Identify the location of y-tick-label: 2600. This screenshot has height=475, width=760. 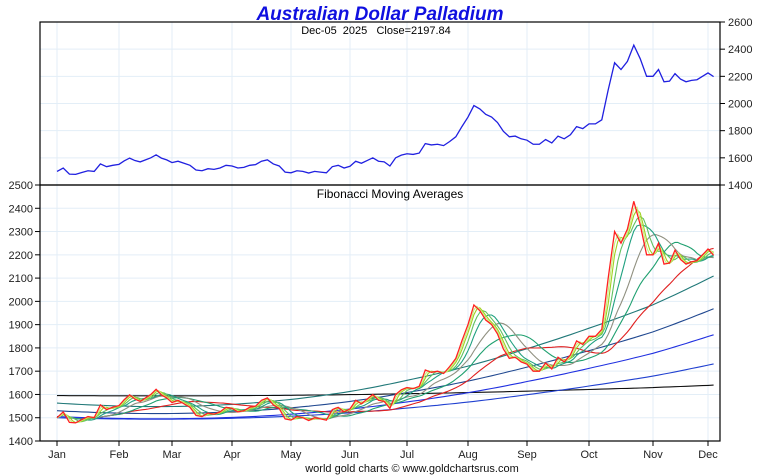
(740, 23).